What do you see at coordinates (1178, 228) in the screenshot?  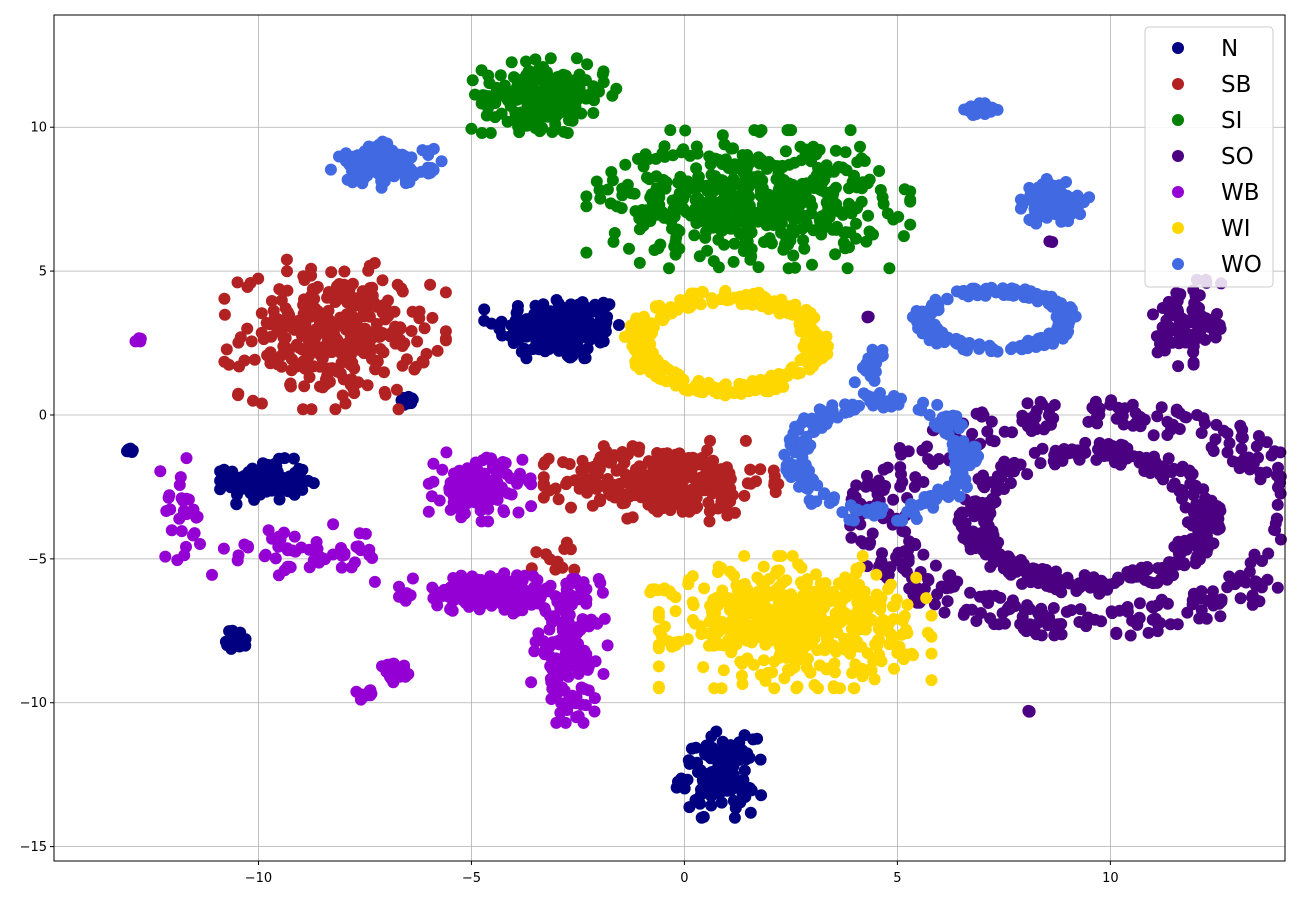 I see `legend-marker` at bounding box center [1178, 228].